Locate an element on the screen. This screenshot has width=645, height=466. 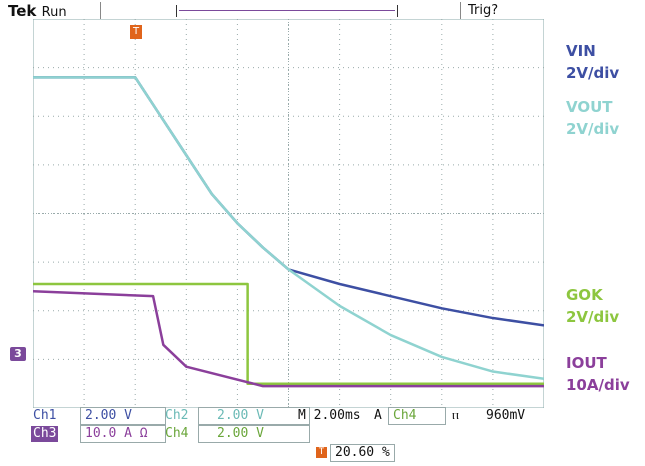
legend-iout-name: IOUT is located at coordinates (586, 363).